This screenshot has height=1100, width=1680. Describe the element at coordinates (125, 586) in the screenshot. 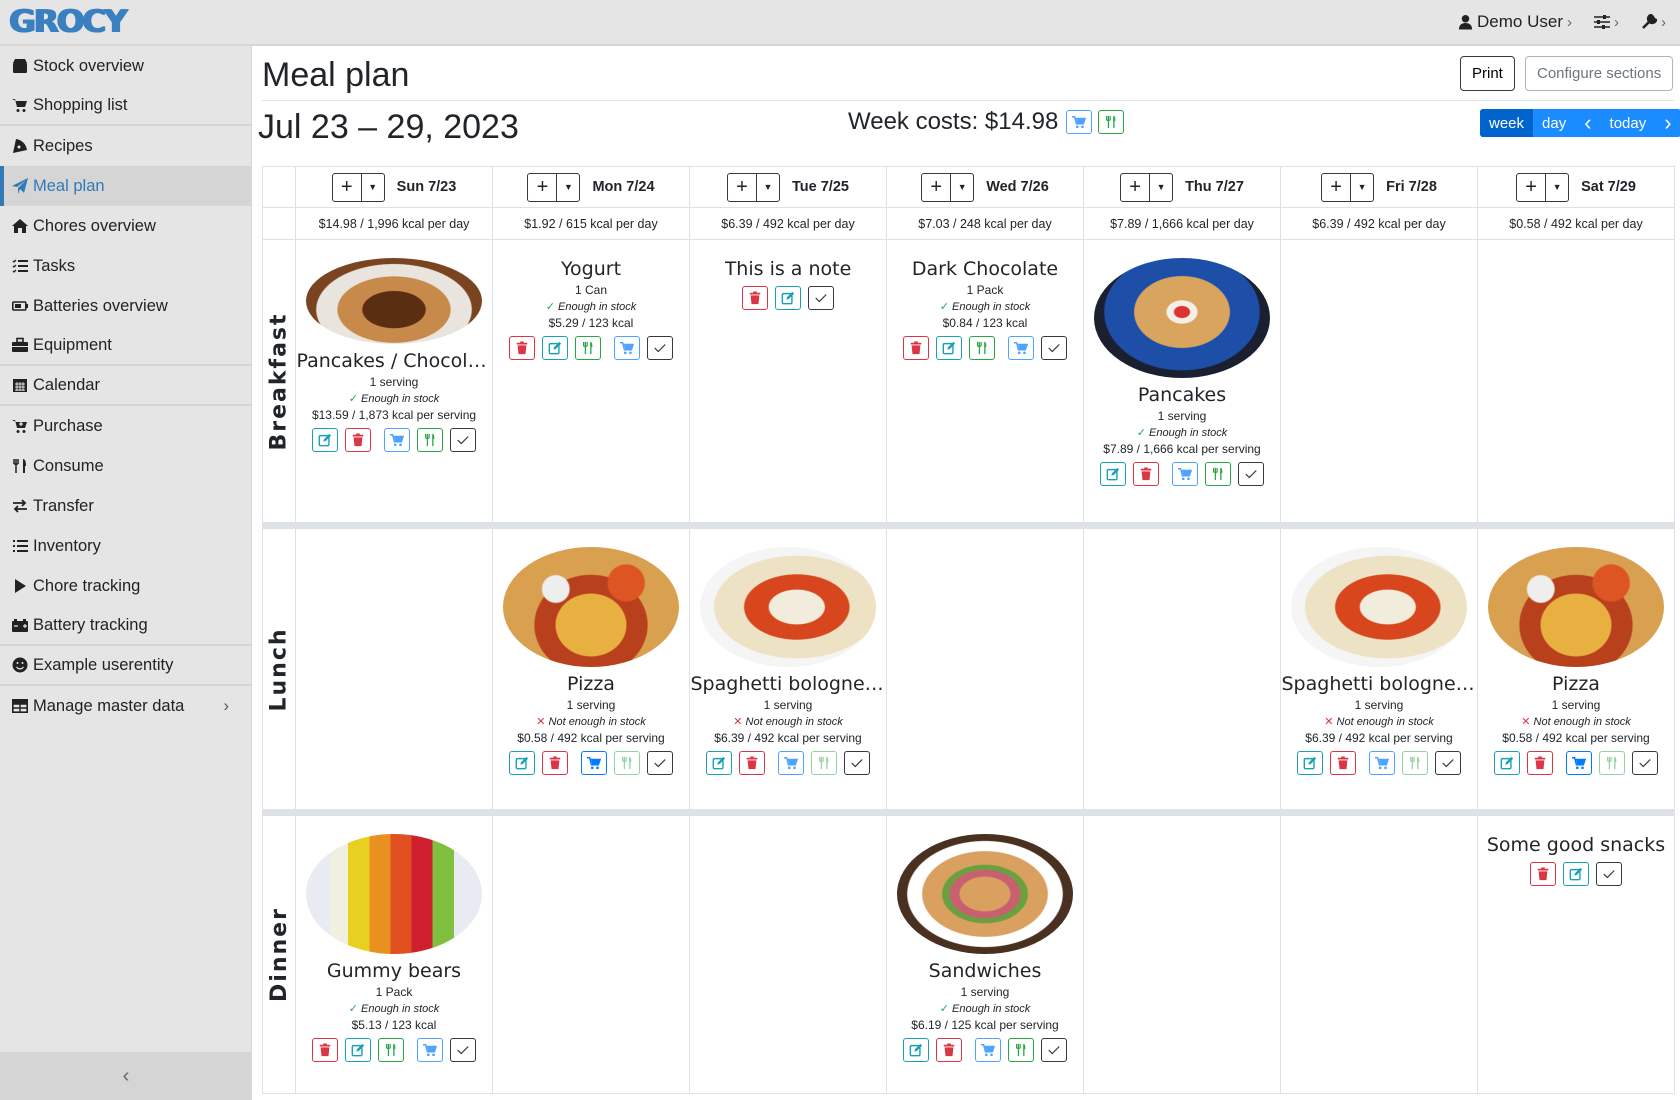

I see `sidebar-item-chore-tracking: Chore tracking` at that location.